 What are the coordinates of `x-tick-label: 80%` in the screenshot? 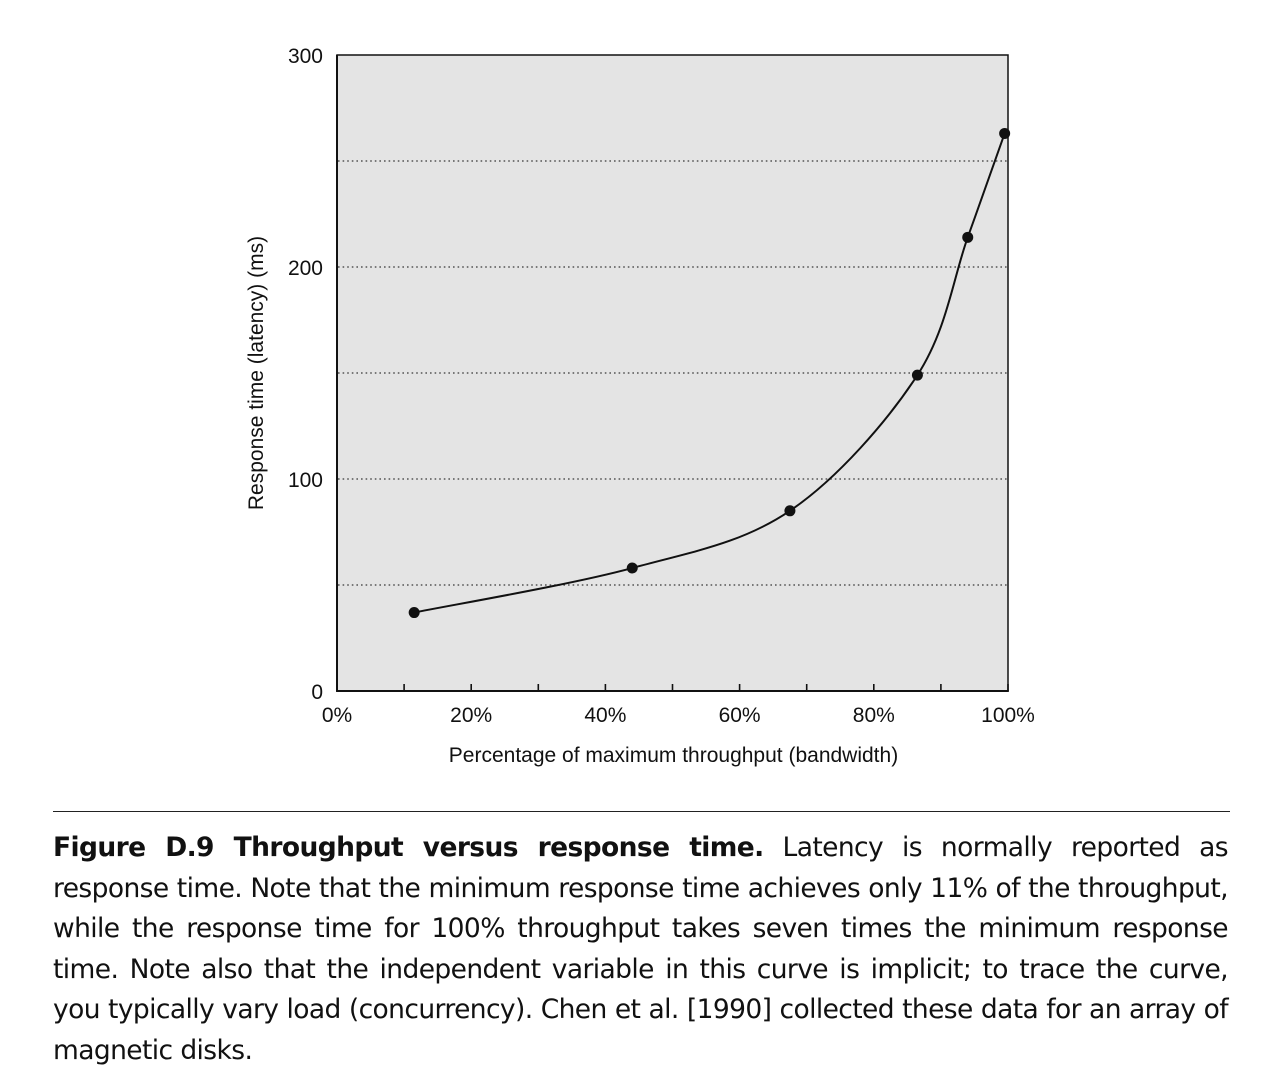 It's located at (874, 715).